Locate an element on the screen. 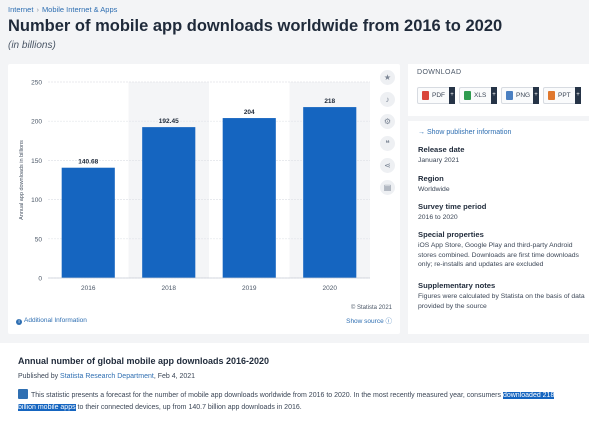 The width and height of the screenshot is (589, 425). bell-icon: ♪ is located at coordinates (387, 99).